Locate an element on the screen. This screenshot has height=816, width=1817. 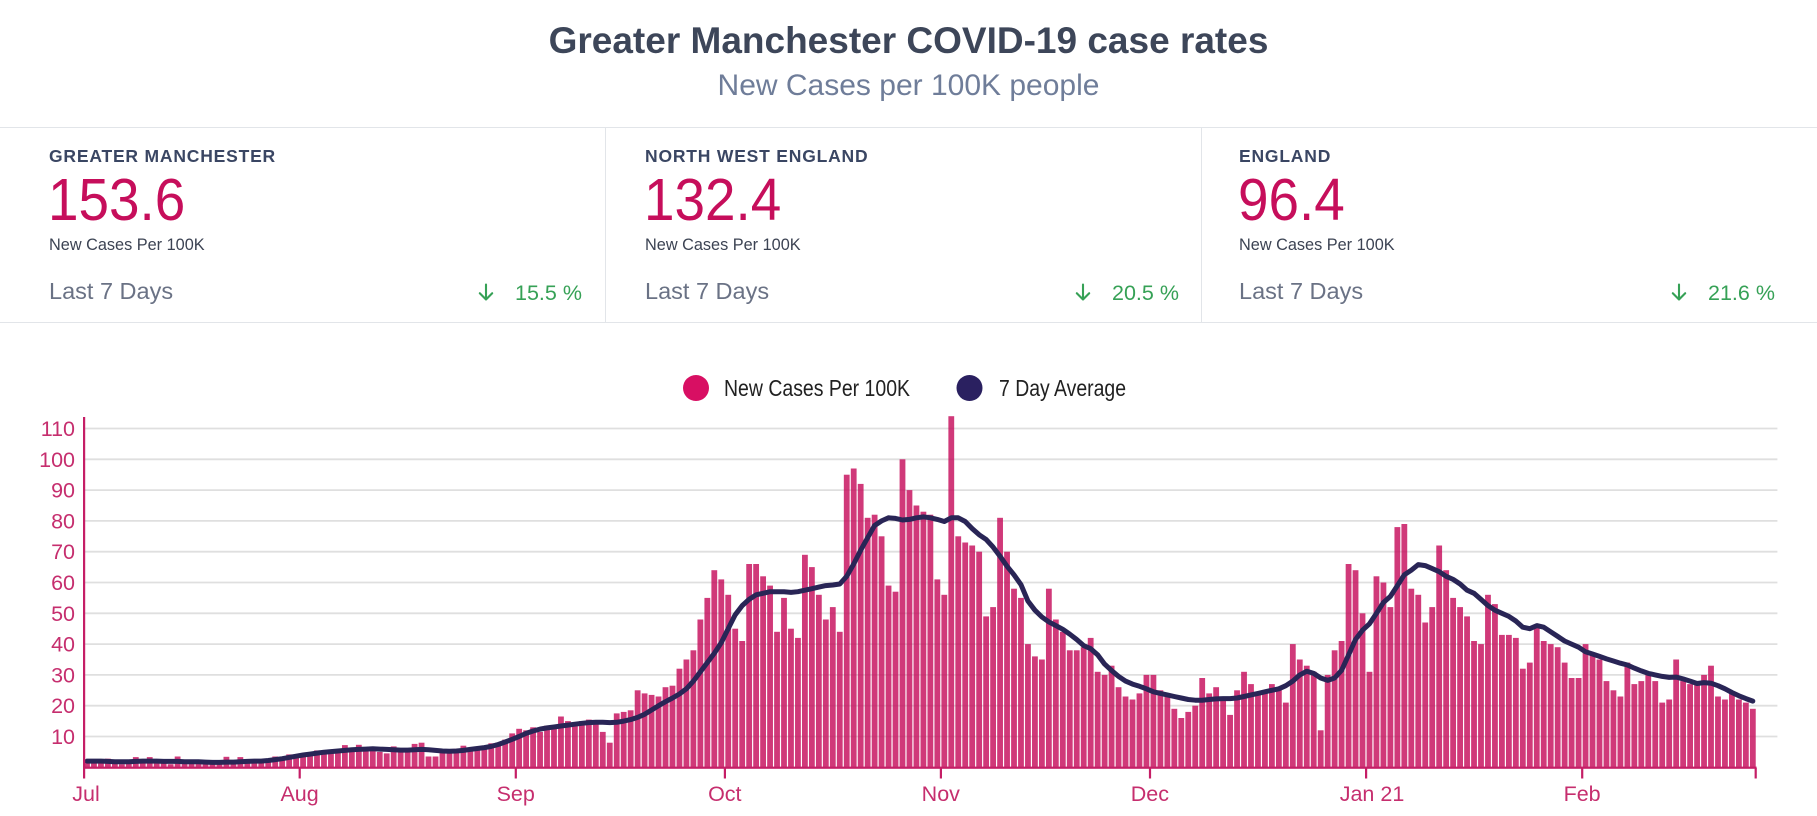
svg-text: Dec is located at coordinates (1150, 794).